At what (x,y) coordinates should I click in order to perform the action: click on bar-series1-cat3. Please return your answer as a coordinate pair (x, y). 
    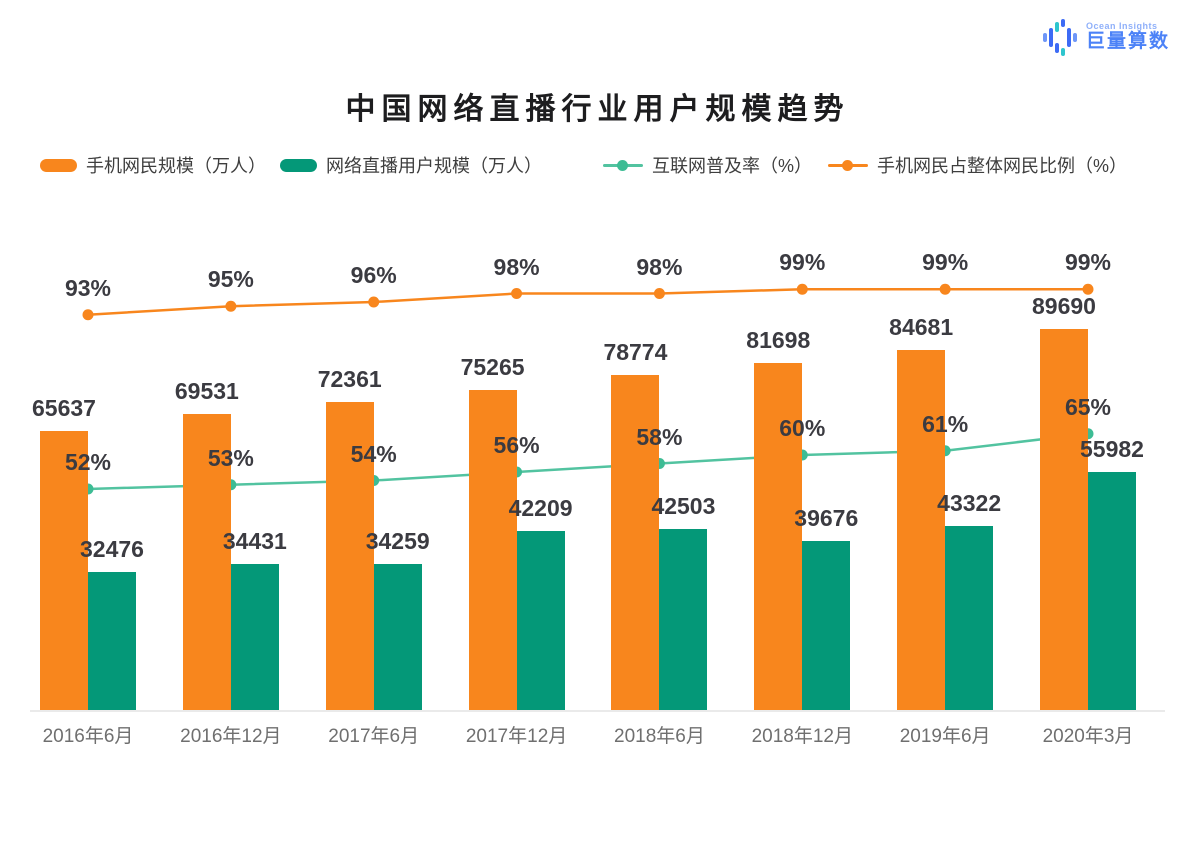
    Looking at the image, I should click on (349, 556).